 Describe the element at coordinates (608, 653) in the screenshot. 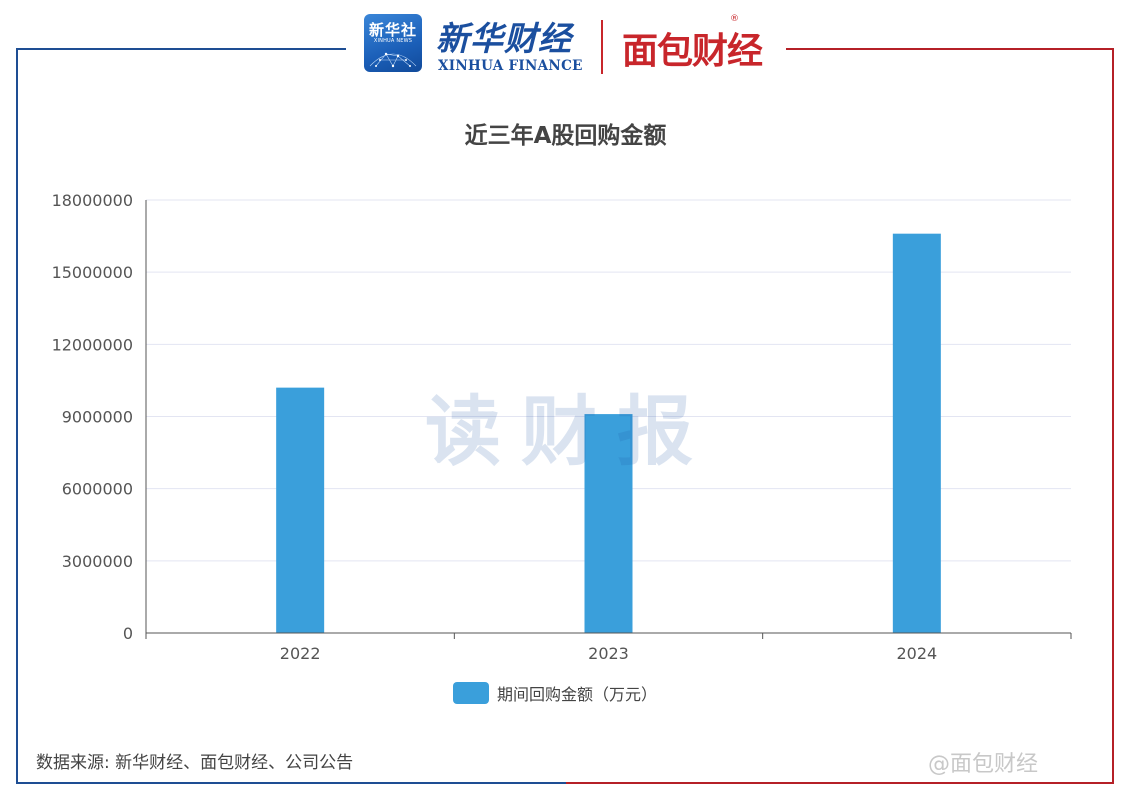

I see `x-tick-label: 2023` at that location.